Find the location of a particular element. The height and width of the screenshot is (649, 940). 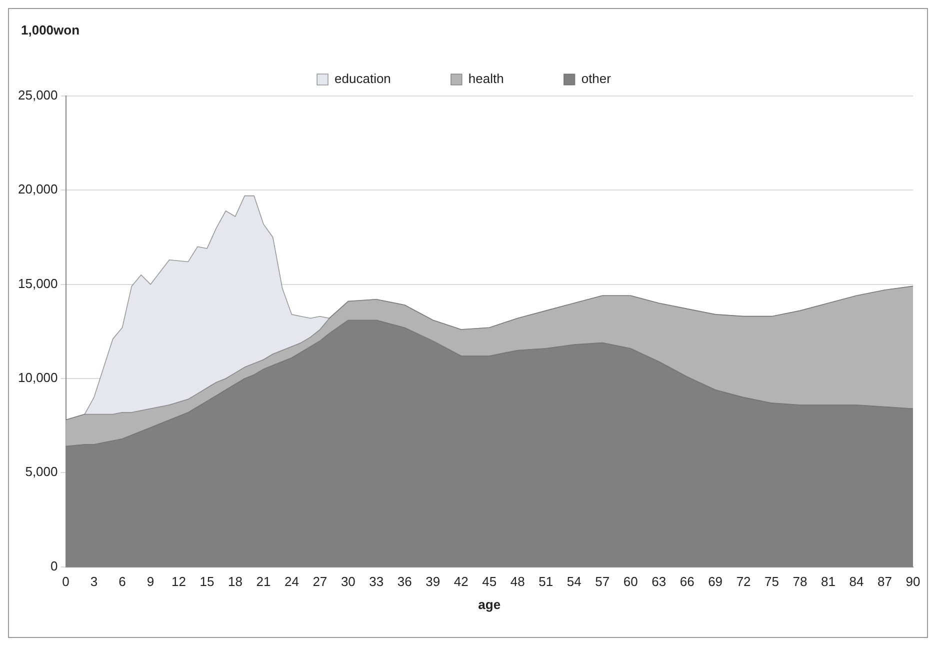

y-tick-label: 5,000 is located at coordinates (41, 472).